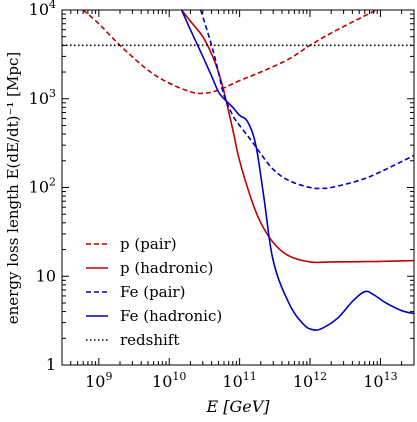 This screenshot has height=422, width=417. What do you see at coordinates (42, 97) in the screenshot?
I see `y-tick-label: 10³` at bounding box center [42, 97].